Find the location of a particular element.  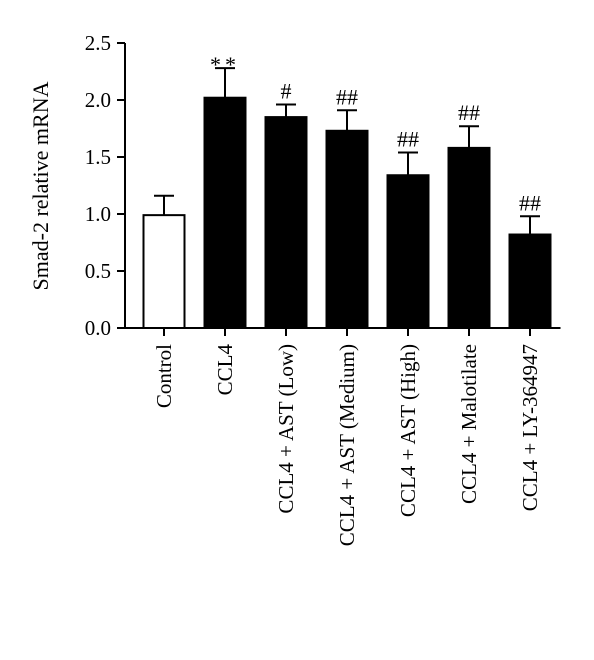

x-category-label: Control is located at coordinates (164, 376).